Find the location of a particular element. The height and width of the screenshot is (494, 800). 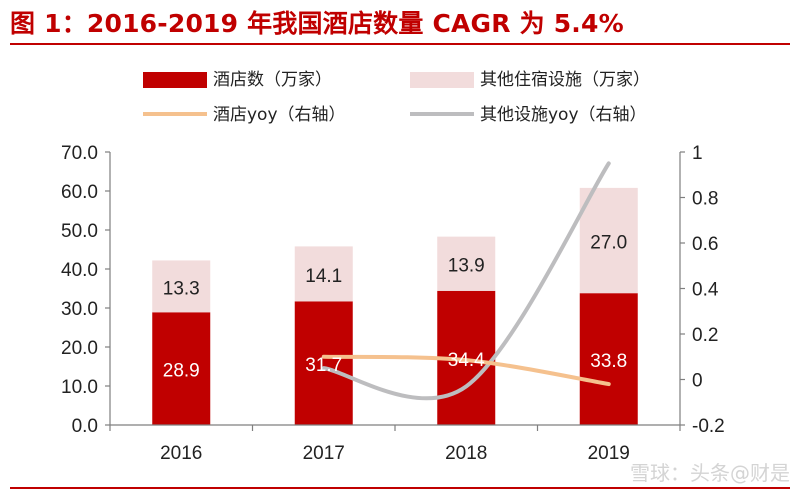

legend-hotels-swatch is located at coordinates (175, 80).